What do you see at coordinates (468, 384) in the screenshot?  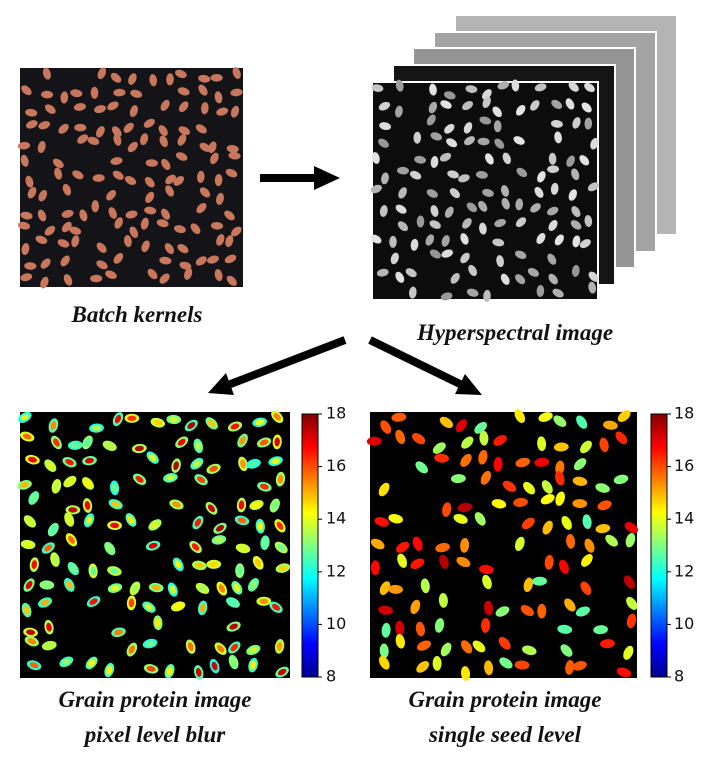 I see `arrow-head` at bounding box center [468, 384].